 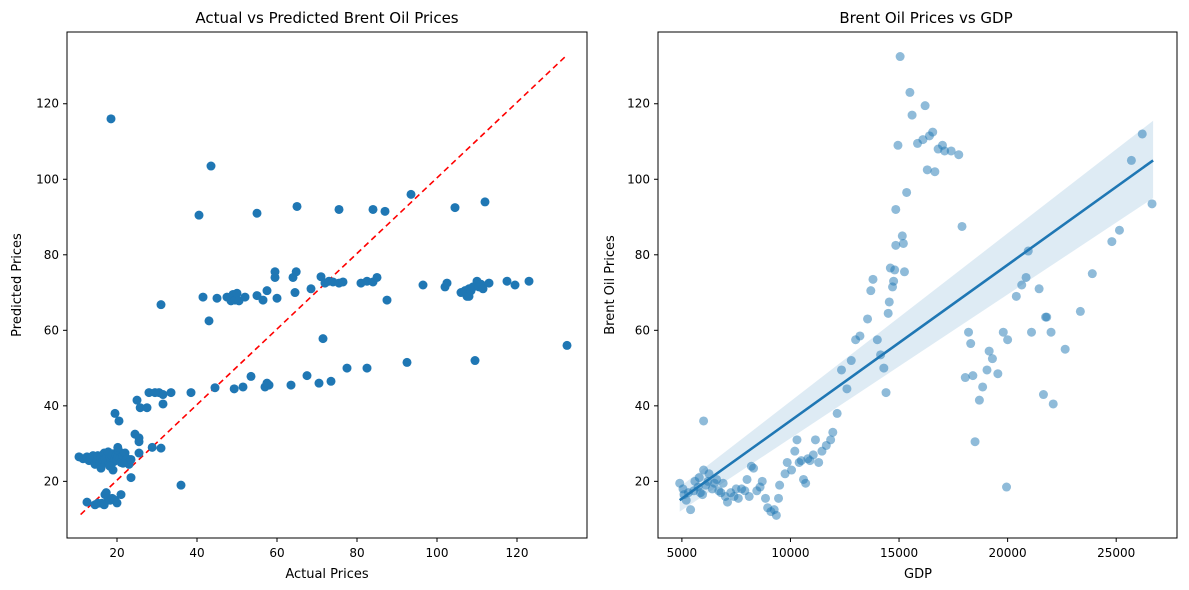 What do you see at coordinates (682, 553) in the screenshot?
I see `x-tick-label: 5000` at bounding box center [682, 553].